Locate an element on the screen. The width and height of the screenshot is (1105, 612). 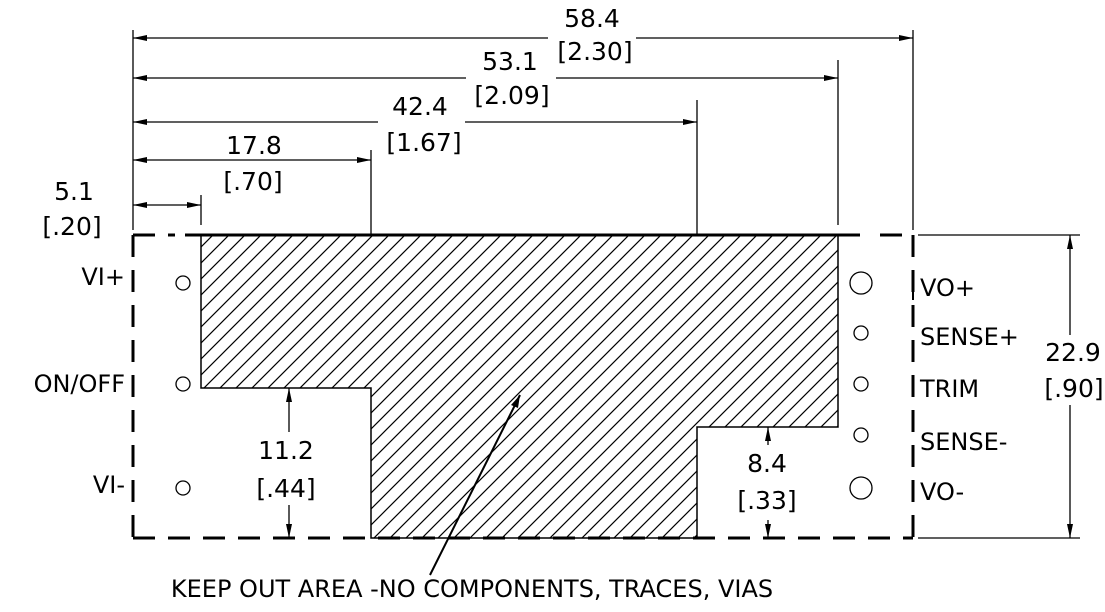
pin-label-sense-minus: SENSE- is located at coordinates (963, 442).